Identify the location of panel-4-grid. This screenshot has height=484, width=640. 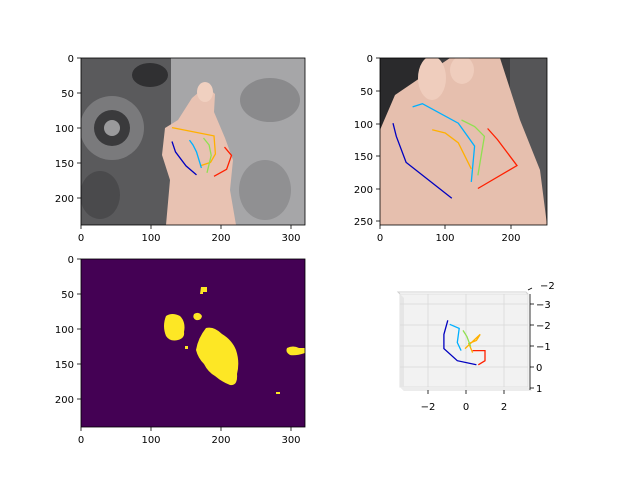
(464, 340).